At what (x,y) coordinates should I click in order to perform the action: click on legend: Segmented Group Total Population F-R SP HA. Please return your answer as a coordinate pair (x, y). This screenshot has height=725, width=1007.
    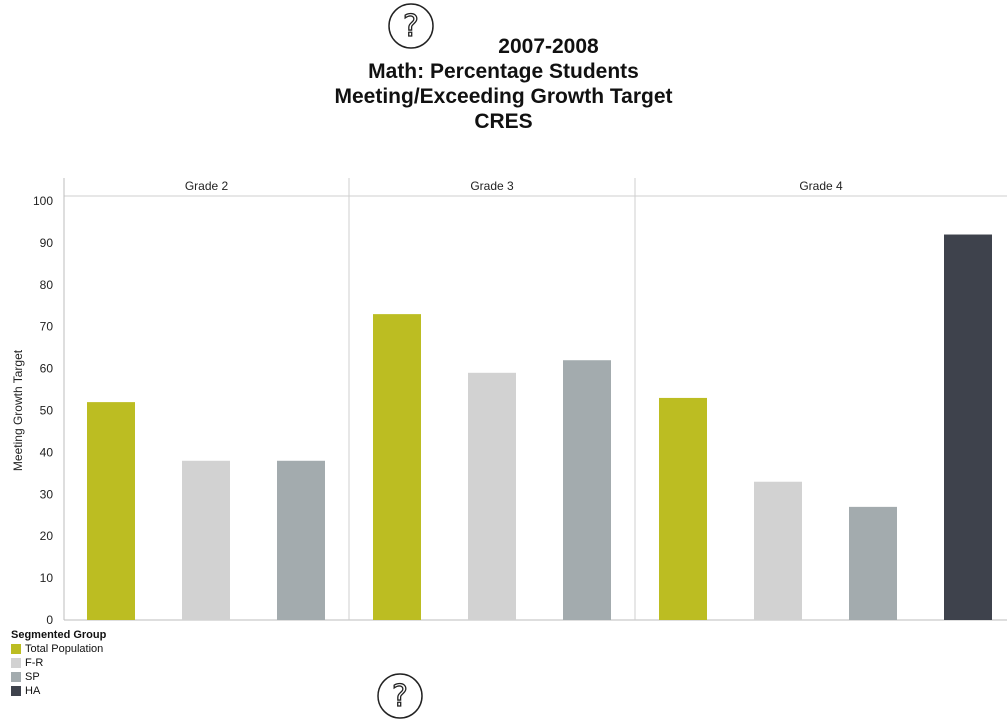
    Looking at the image, I should click on (58, 663).